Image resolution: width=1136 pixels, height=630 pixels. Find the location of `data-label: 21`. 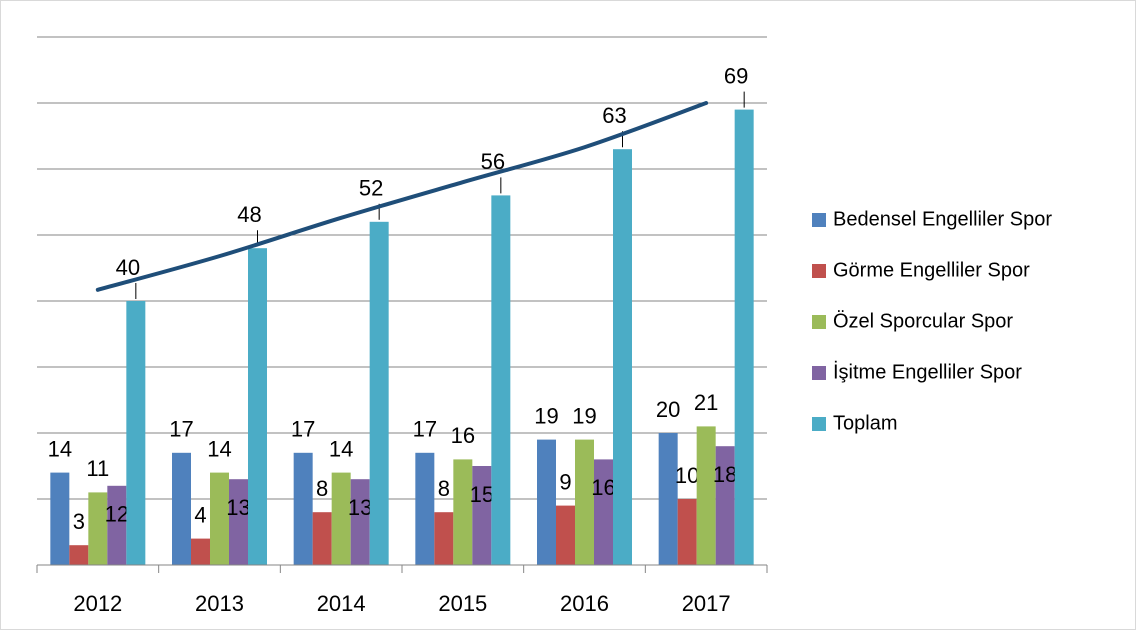

data-label: 21 is located at coordinates (706, 402).